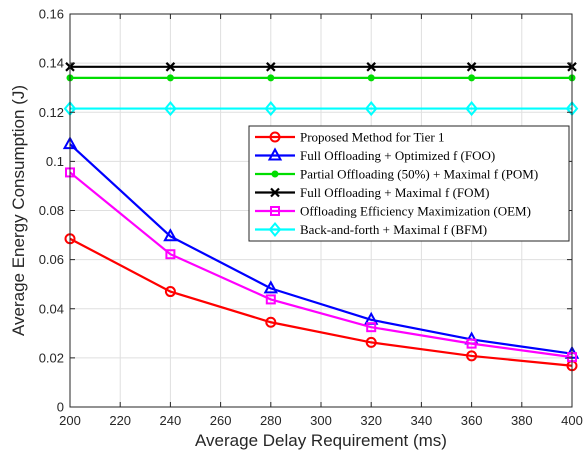  I want to click on legend-entry: Offloading Efficiency Maximization (OEM), so click(393, 211).